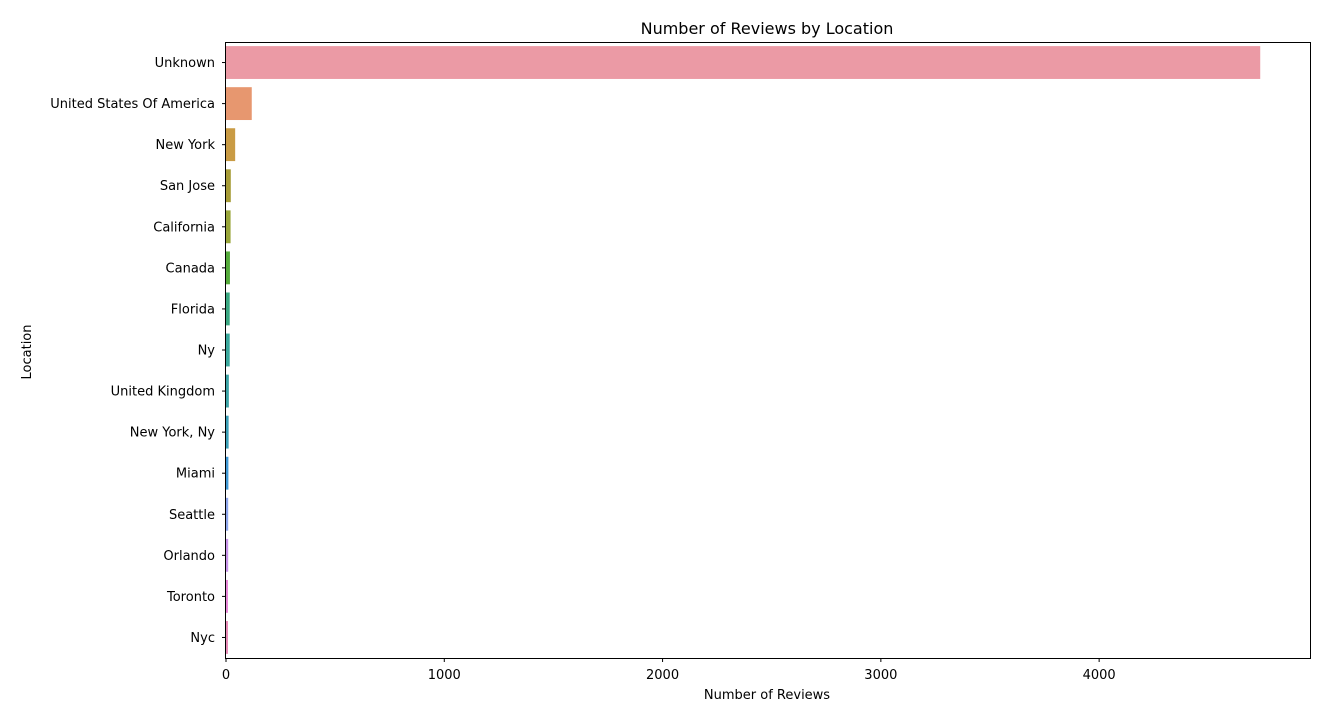 The width and height of the screenshot is (1334, 717). What do you see at coordinates (207, 351) in the screenshot?
I see `y-tick-label: Ny` at bounding box center [207, 351].